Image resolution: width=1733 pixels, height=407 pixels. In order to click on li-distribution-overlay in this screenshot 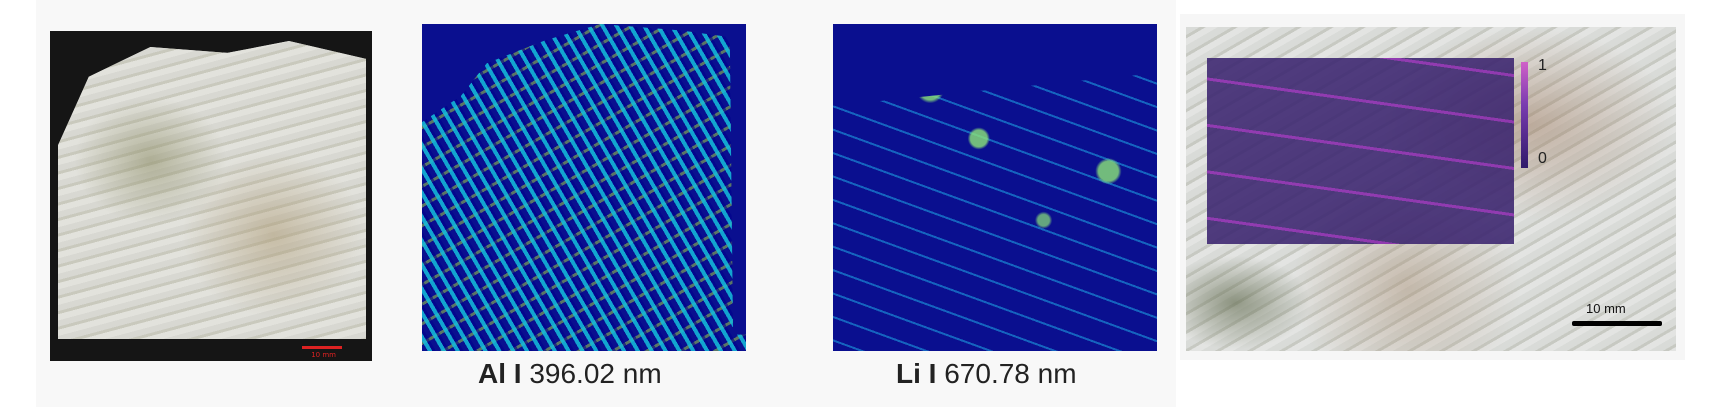, I will do `click(1360, 151)`.